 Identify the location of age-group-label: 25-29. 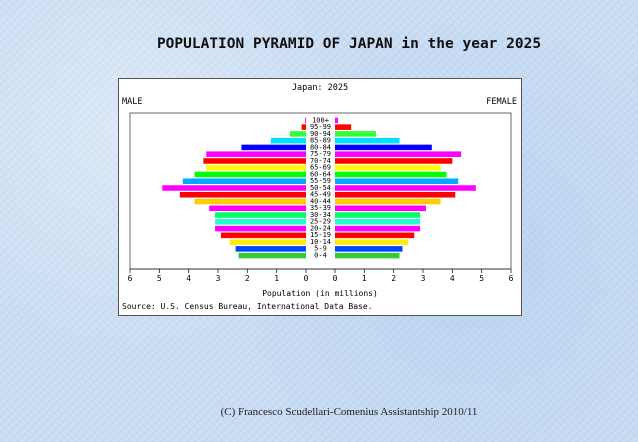
(320, 222).